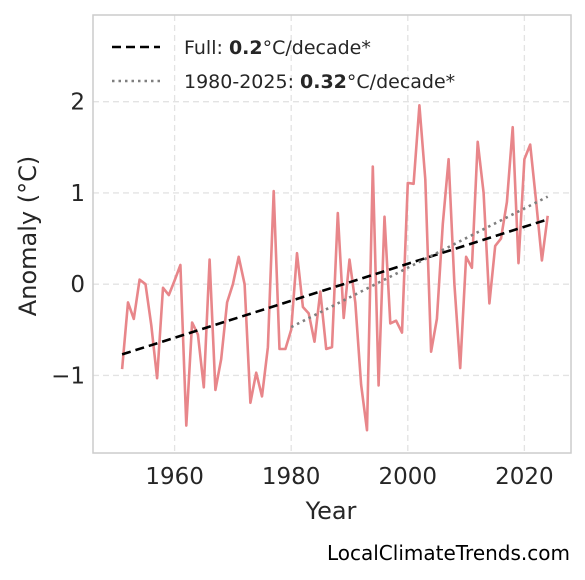  I want to click on x-axis-ticks: 1960 1980 2000 2020, so click(349, 477).